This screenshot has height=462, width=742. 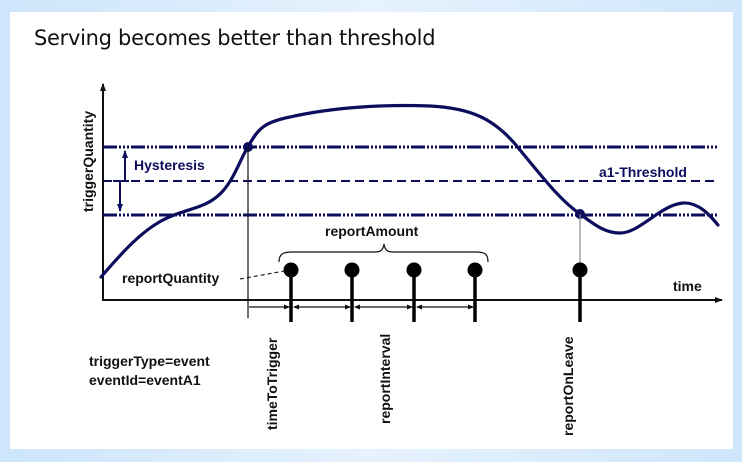 I want to click on report-amount-brace, so click(x=383, y=253).